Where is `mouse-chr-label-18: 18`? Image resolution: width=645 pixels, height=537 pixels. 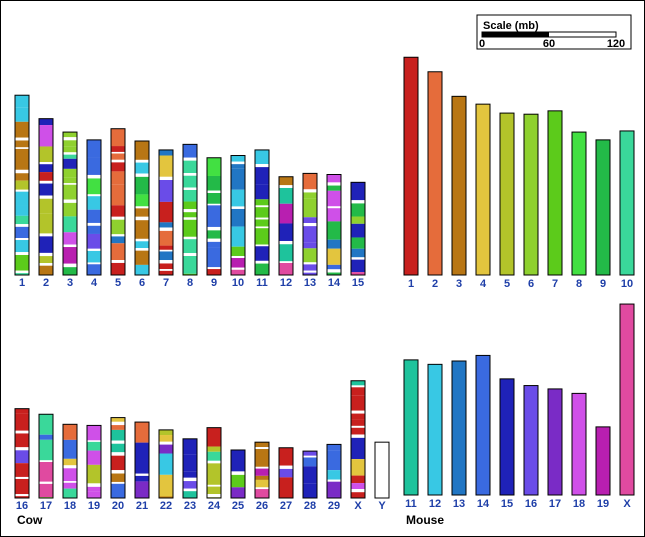
mouse-chr-label-18: 18 is located at coordinates (579, 504).